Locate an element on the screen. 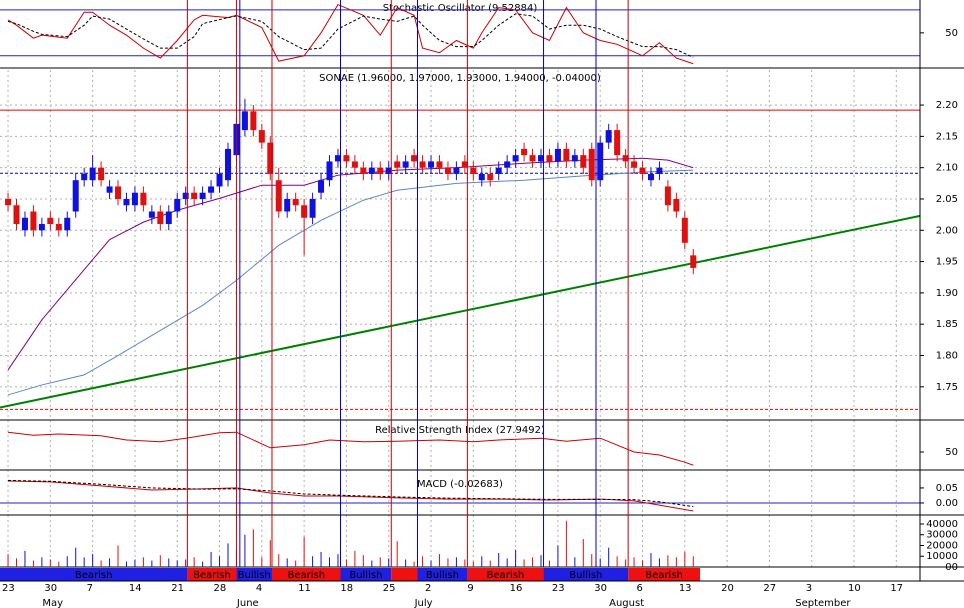 This screenshot has height=608, width=964. x-tick-label: 4 is located at coordinates (259, 588).